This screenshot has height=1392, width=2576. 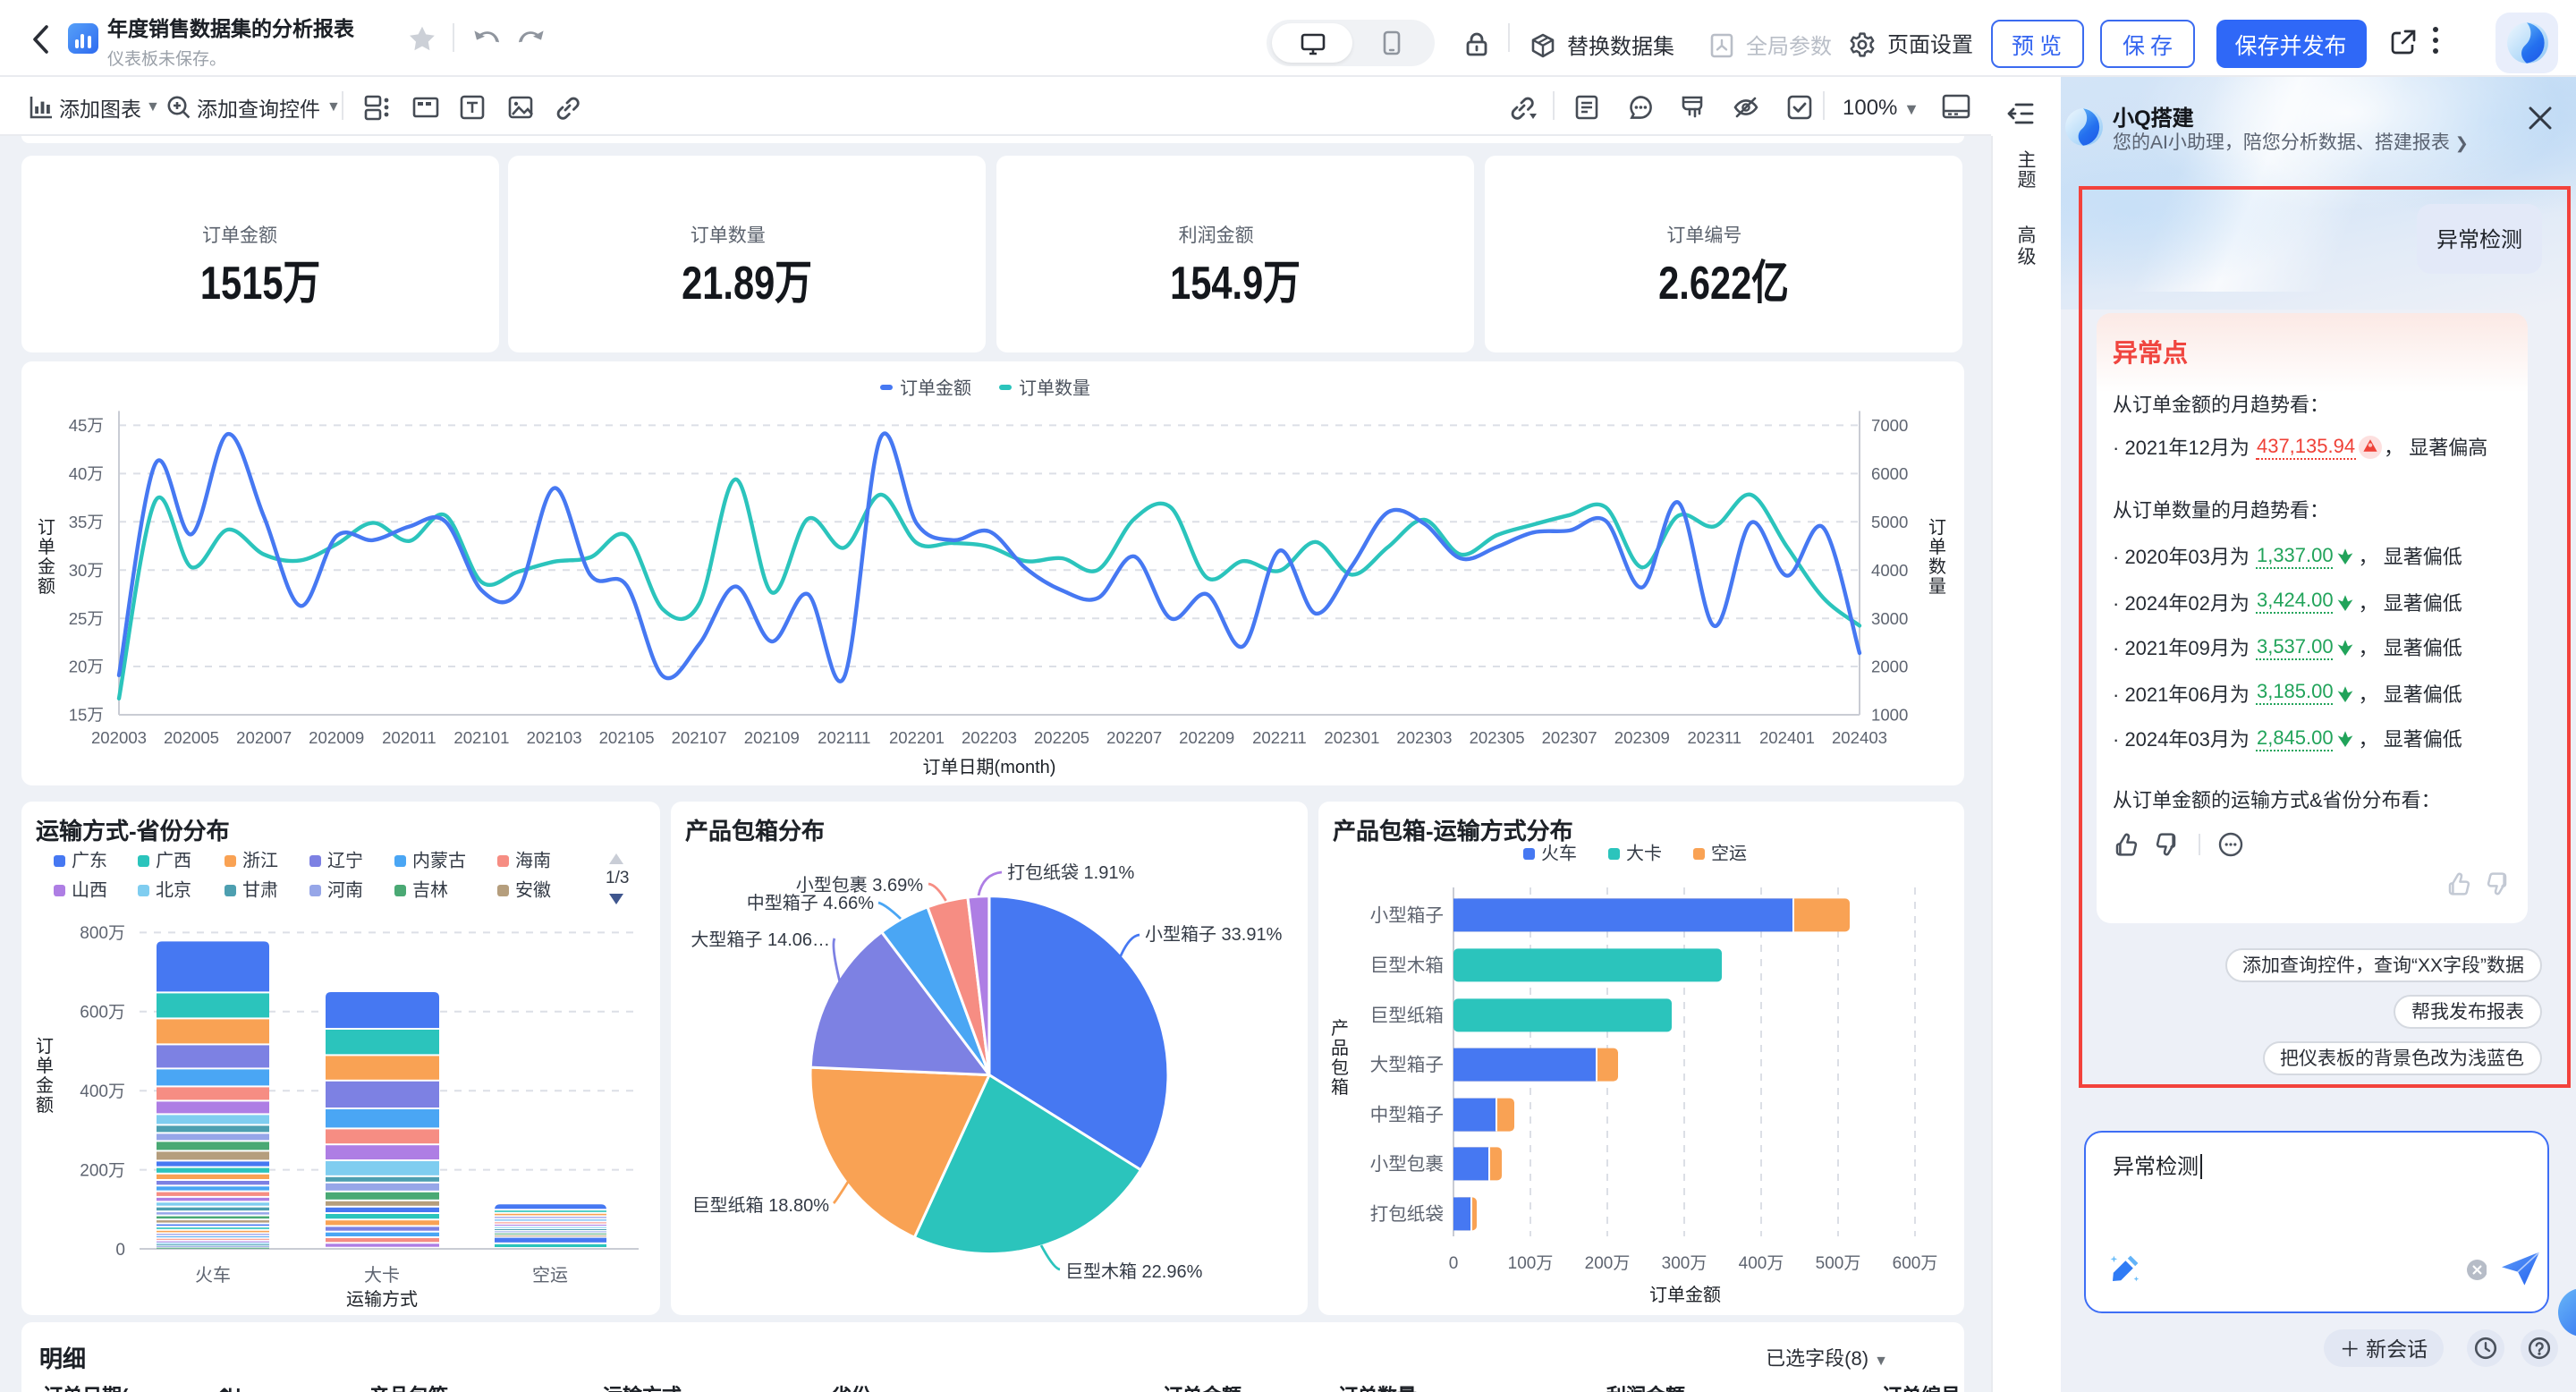 I want to click on svg-text: 订单日期(month), so click(x=988, y=767).